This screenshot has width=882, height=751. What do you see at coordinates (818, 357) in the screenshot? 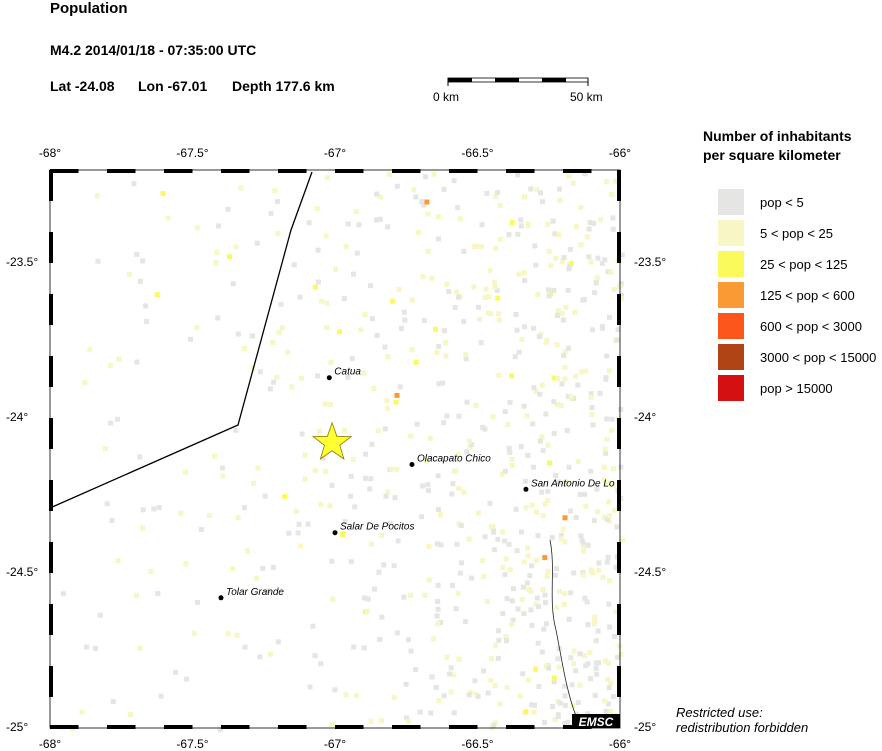
I see `legend-label: 3000 < pop < 15000` at bounding box center [818, 357].